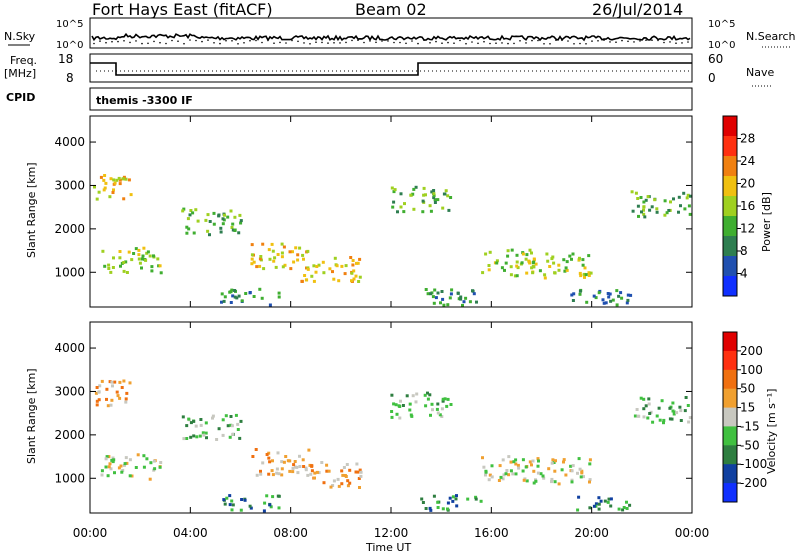 The image size is (800, 554). I want to click on colorbar-tick-label: -50, so click(750, 445).